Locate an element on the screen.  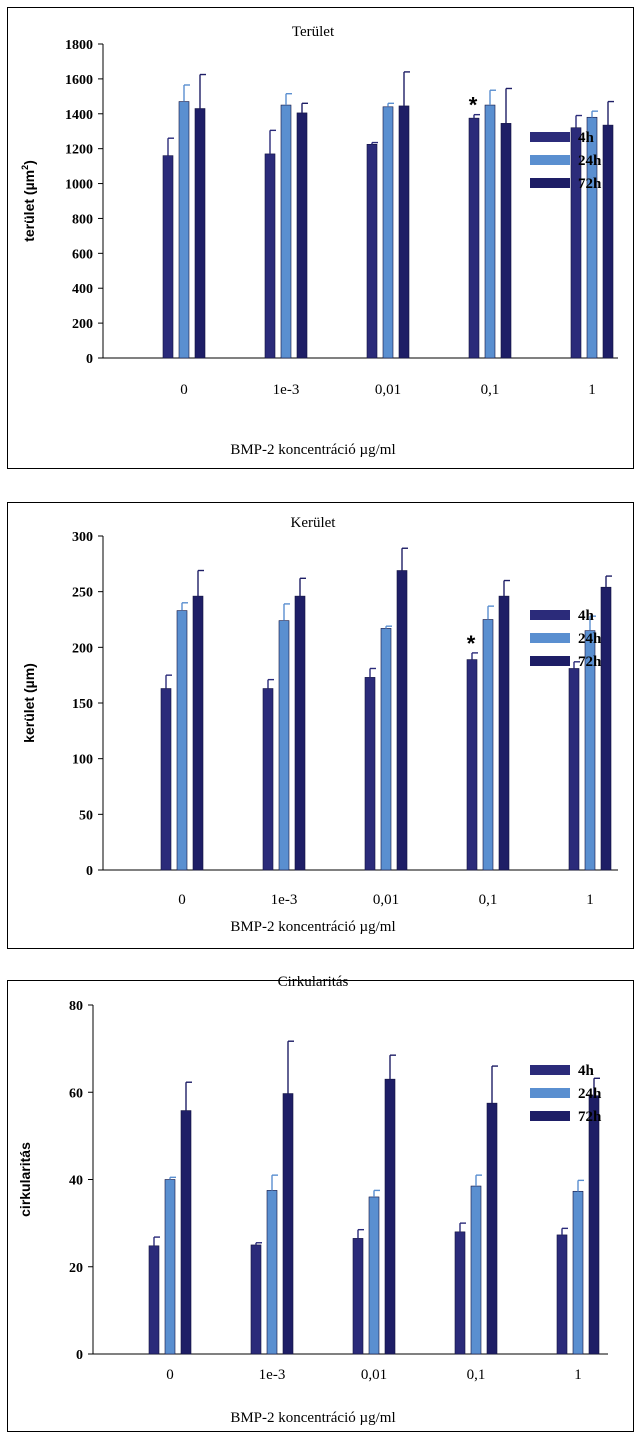
y-tick-label: 400 is located at coordinates (82, 289).